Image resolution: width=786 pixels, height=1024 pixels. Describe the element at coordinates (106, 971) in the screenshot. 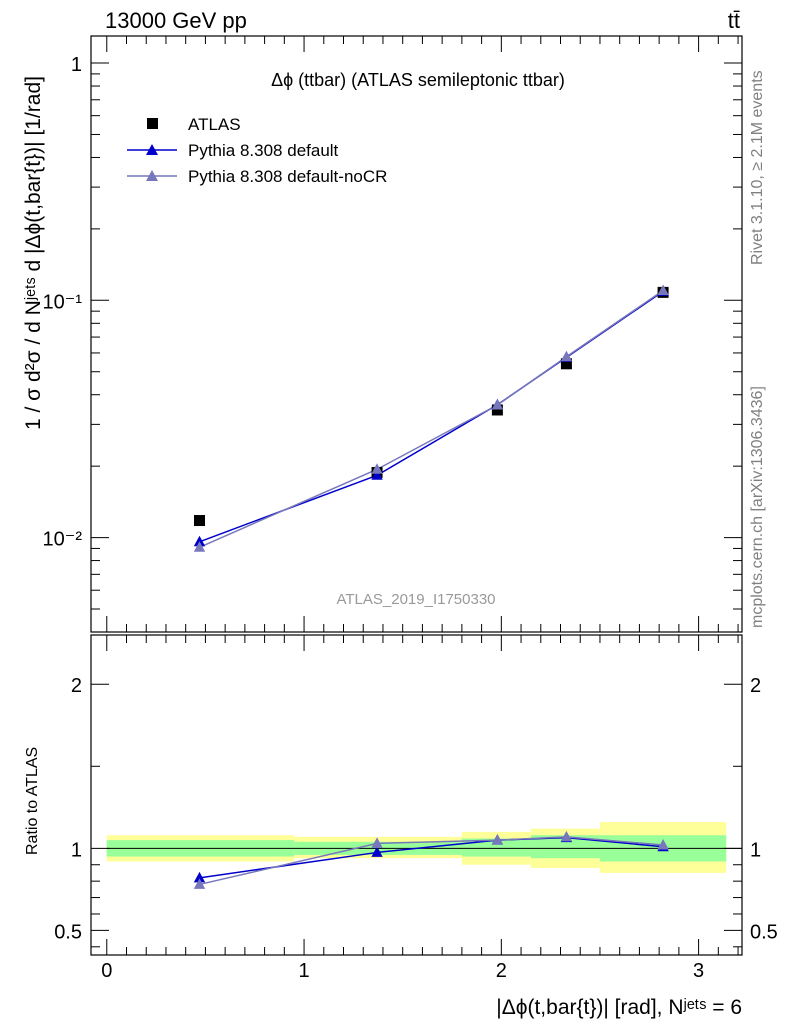

I see `xtick-label-0: 0` at that location.